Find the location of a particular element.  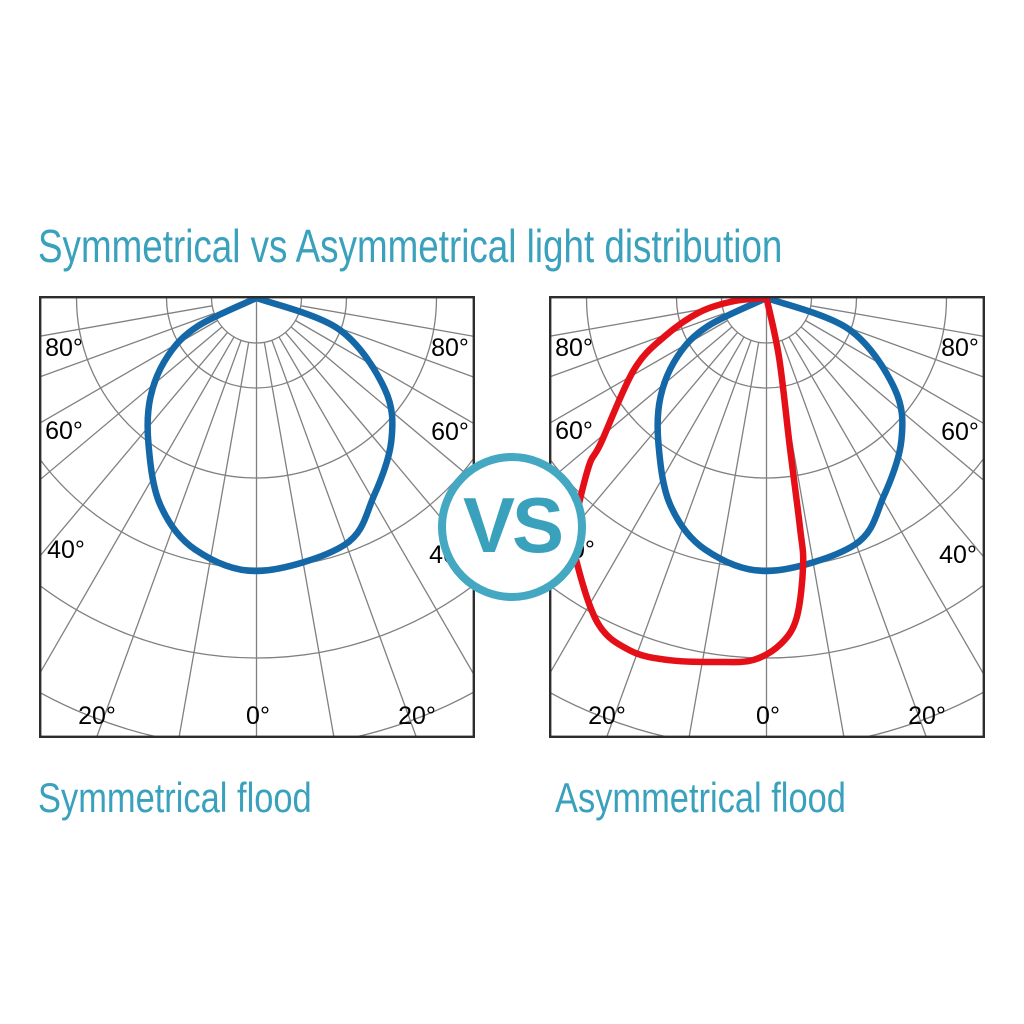

asymmetrical-beam-curve is located at coordinates (688, 481).